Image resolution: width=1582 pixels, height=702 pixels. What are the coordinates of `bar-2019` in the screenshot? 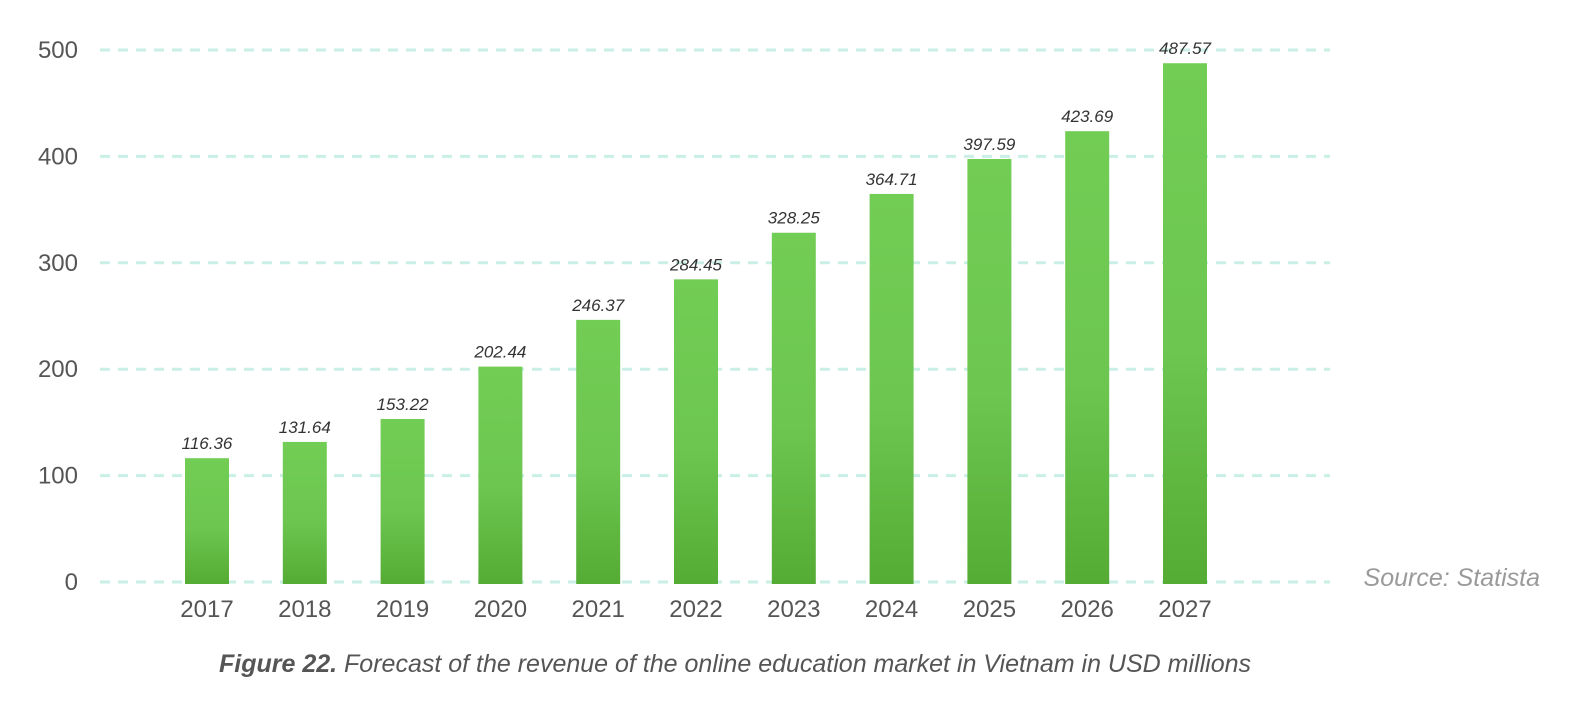 It's located at (402, 501).